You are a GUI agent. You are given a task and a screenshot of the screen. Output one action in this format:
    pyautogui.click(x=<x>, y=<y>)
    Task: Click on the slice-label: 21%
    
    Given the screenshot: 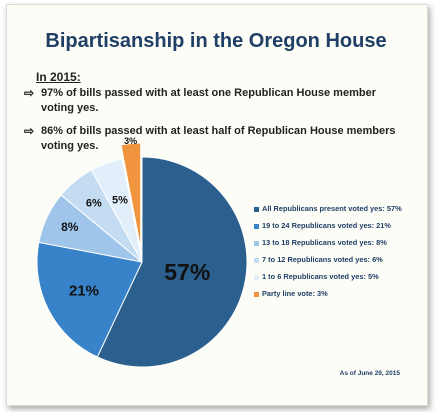 What is the action you would take?
    pyautogui.click(x=84, y=291)
    